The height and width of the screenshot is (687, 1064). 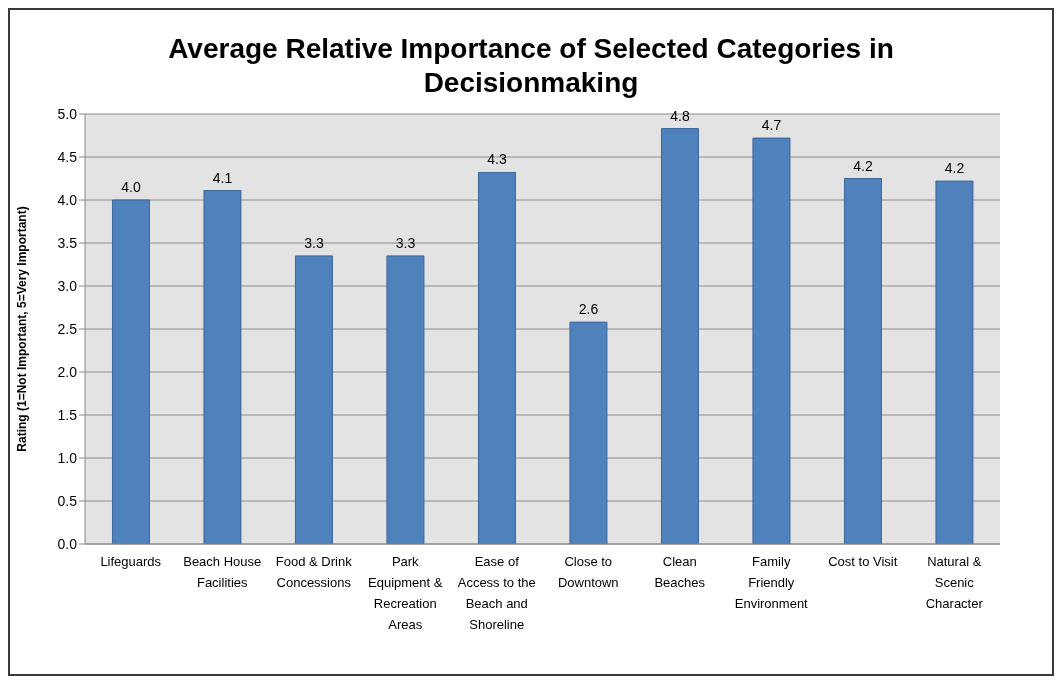 I want to click on y-axis-title: Rating (1=Not Important, 5=Very Important), so click(x=22, y=329).